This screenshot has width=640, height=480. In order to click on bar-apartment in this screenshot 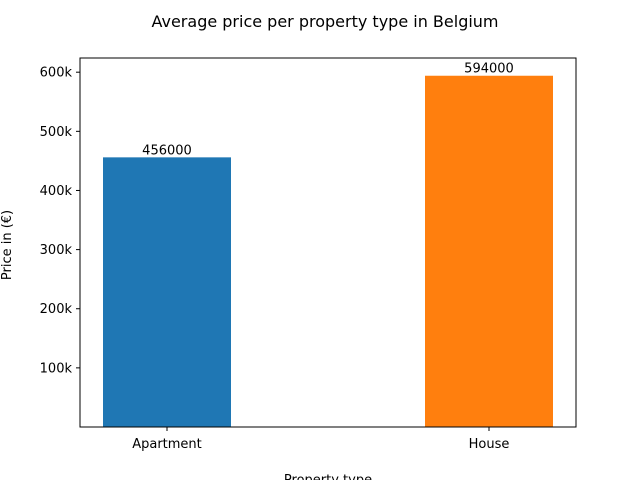, I will do `click(167, 292)`.